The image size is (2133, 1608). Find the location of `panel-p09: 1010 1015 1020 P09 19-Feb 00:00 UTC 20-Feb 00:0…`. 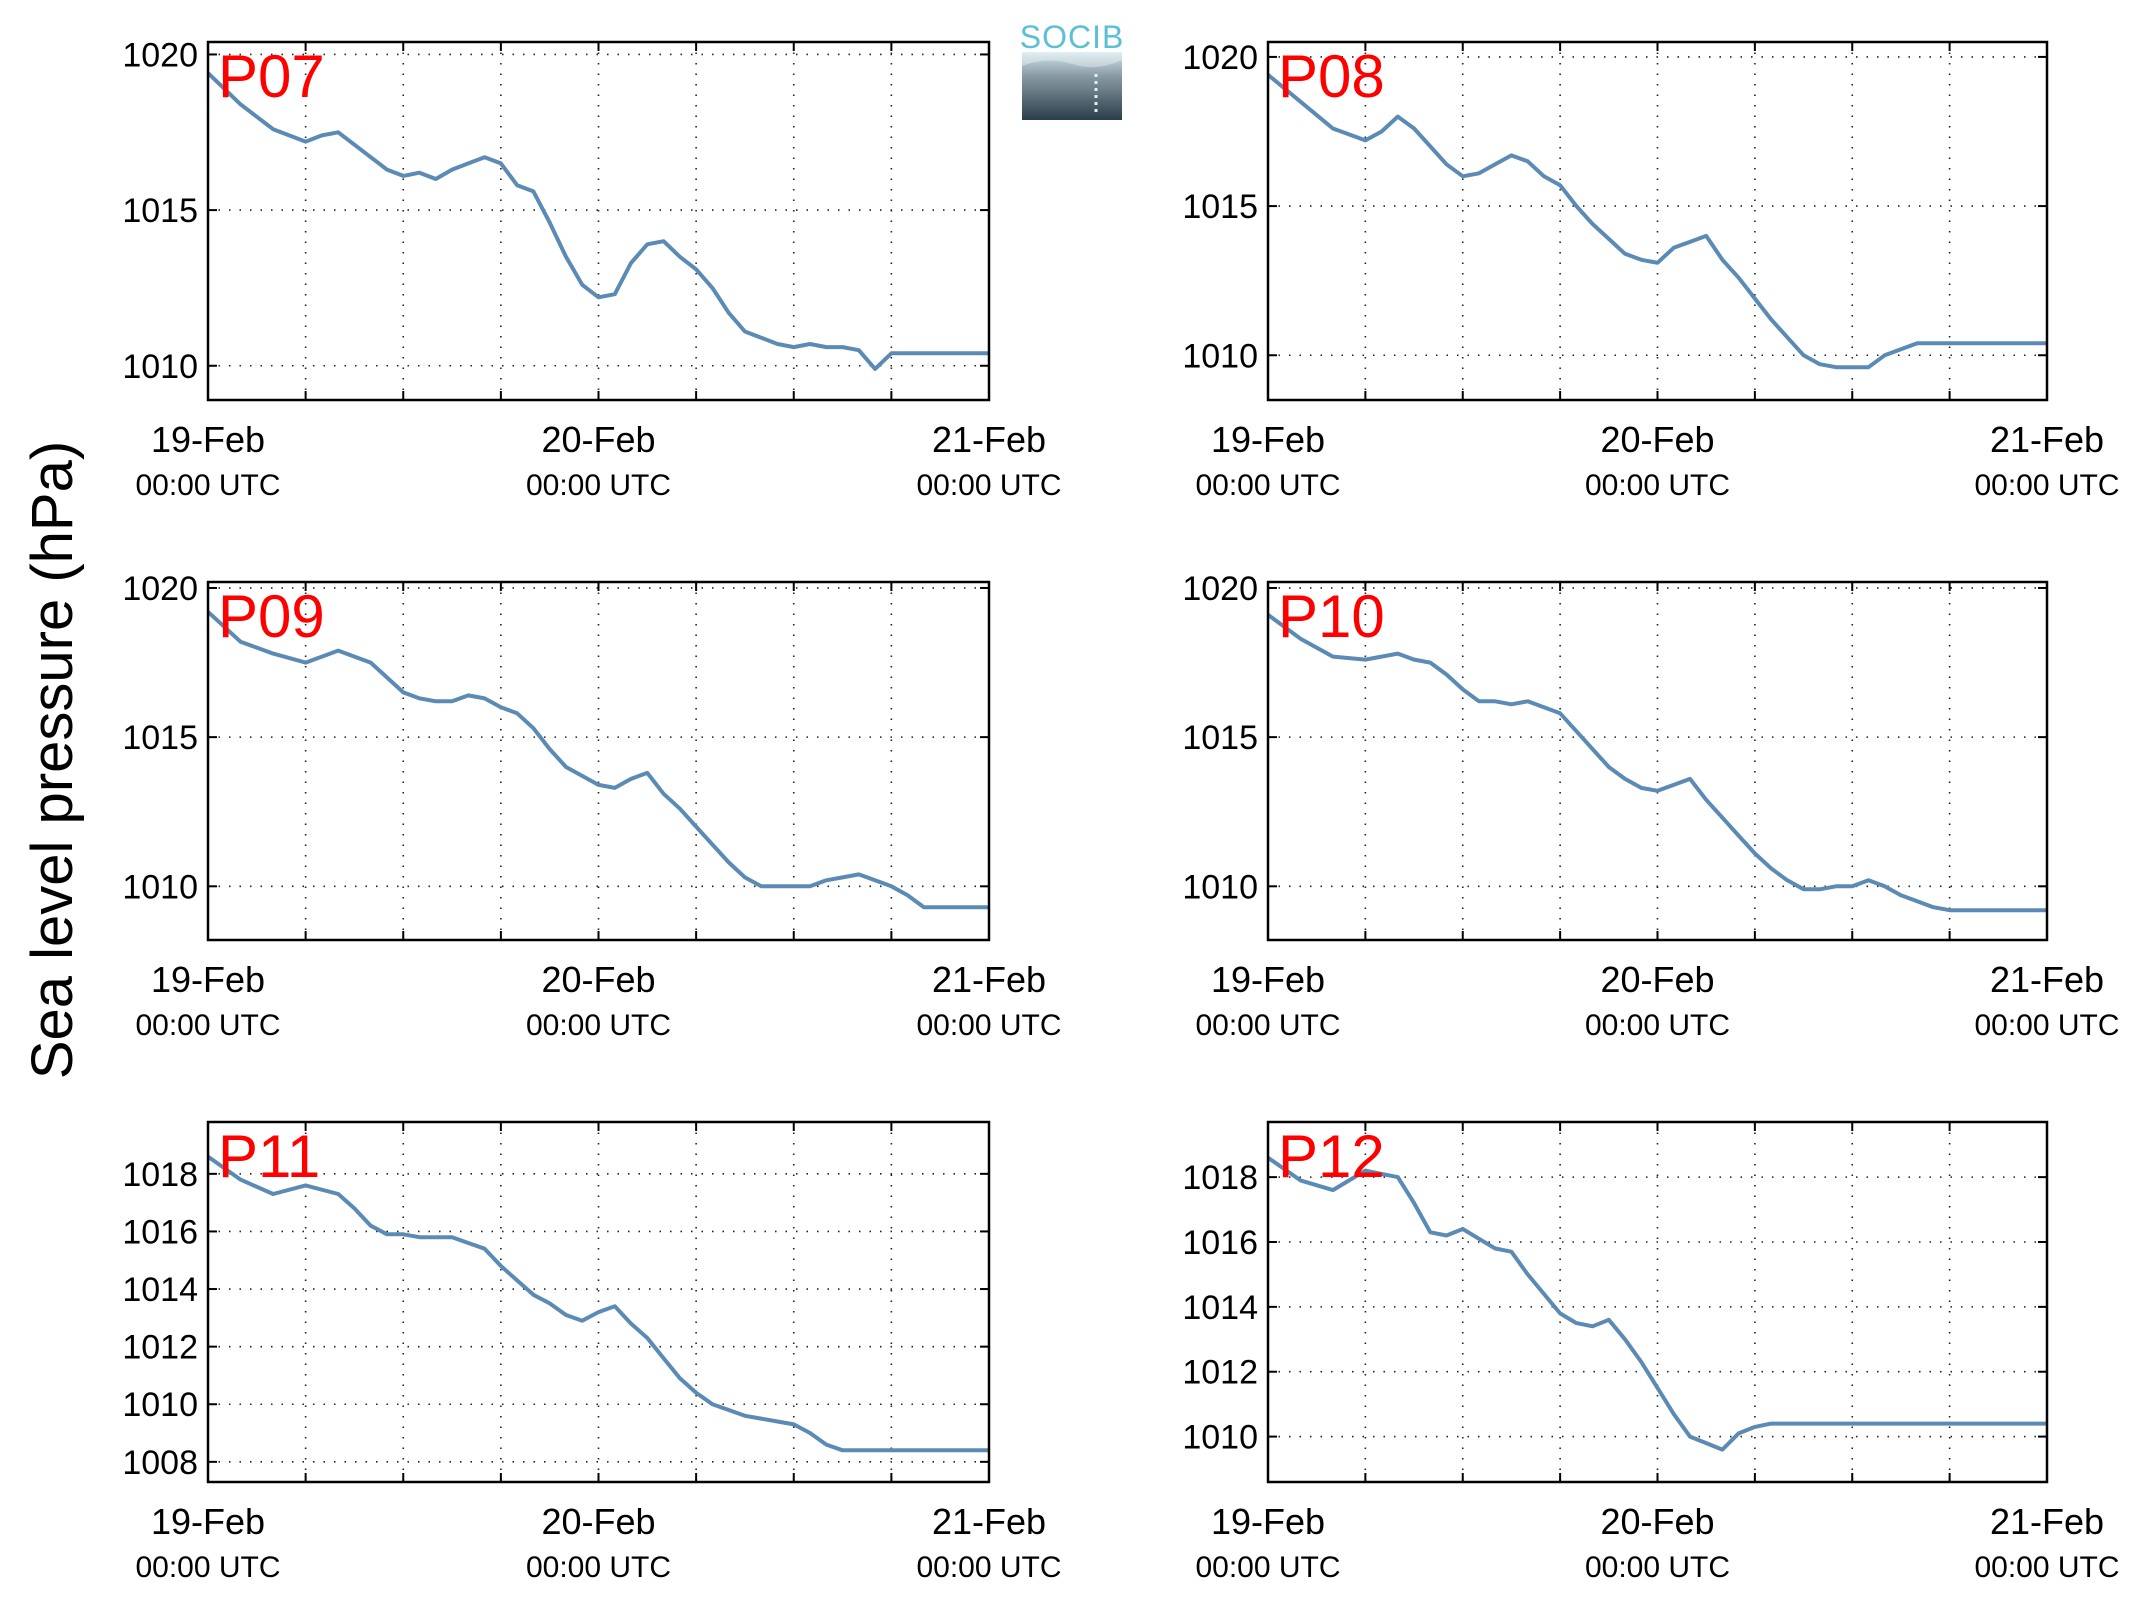

panel-p09: 1010 1015 1020 P09 19-Feb 00:00 UTC 20-Feb 00:0… is located at coordinates (591, 806).